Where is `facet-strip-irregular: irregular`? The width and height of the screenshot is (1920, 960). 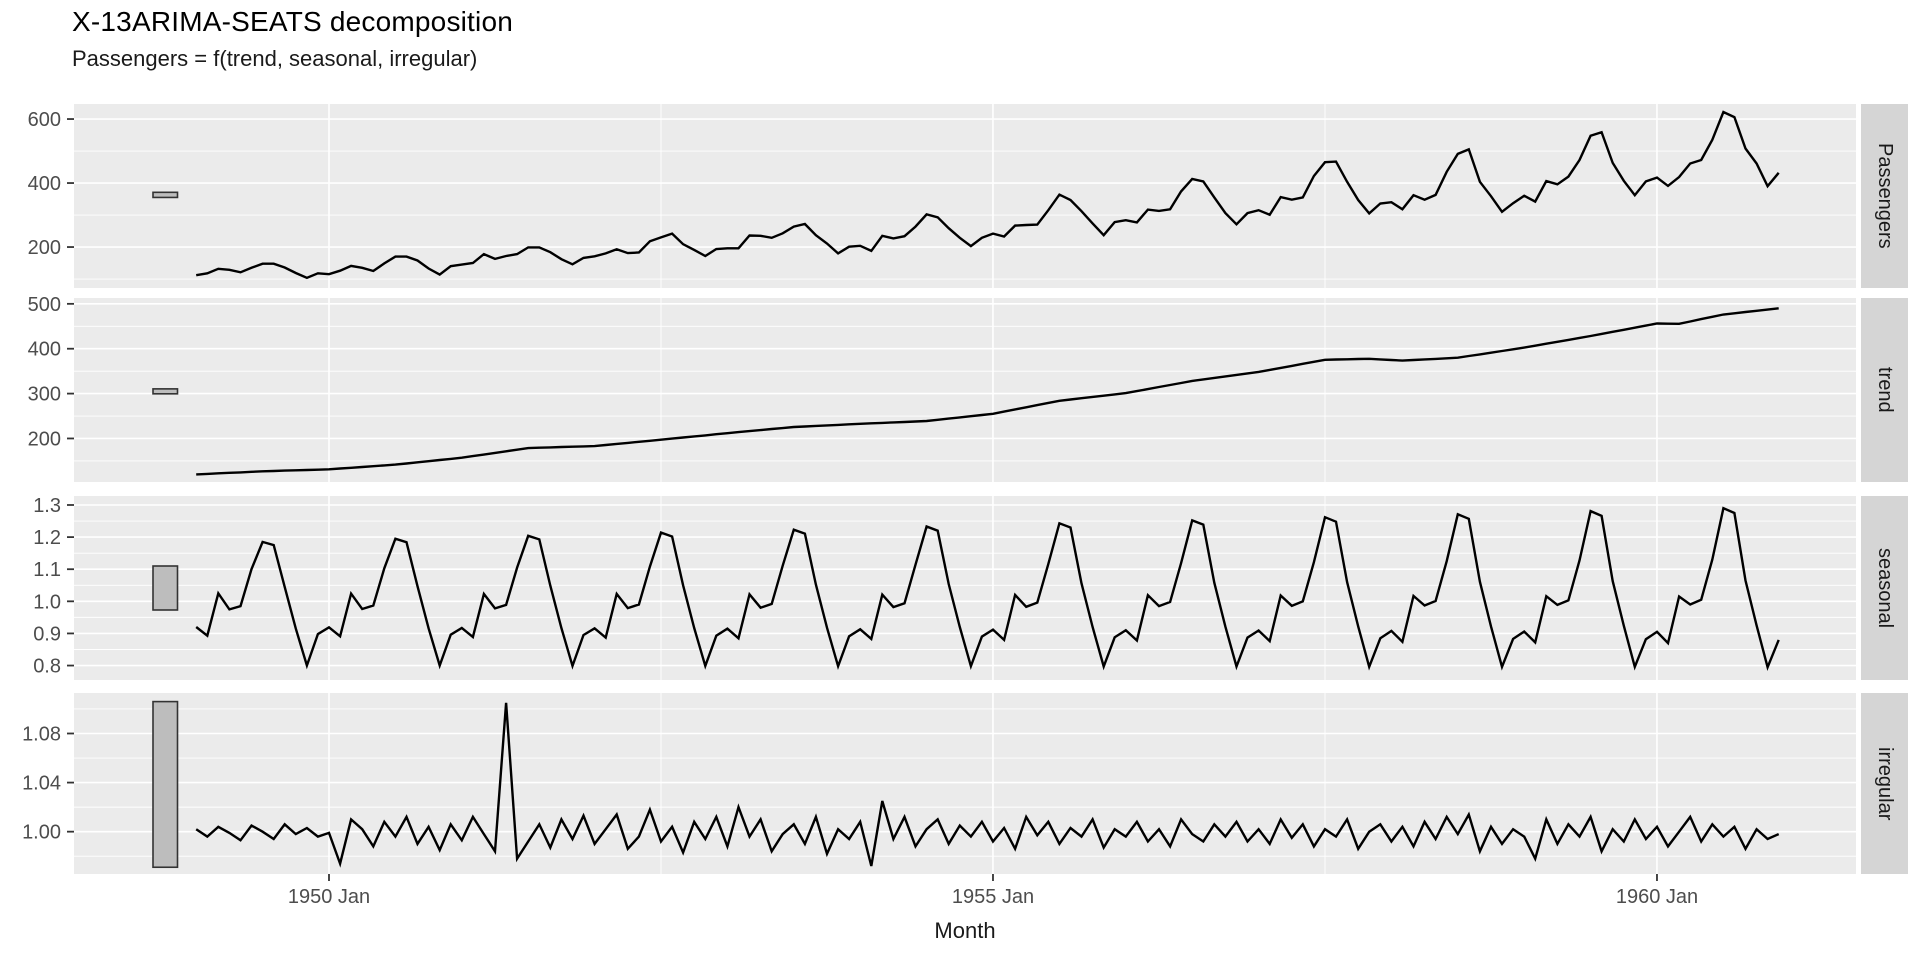 facet-strip-irregular: irregular is located at coordinates (1884, 783).